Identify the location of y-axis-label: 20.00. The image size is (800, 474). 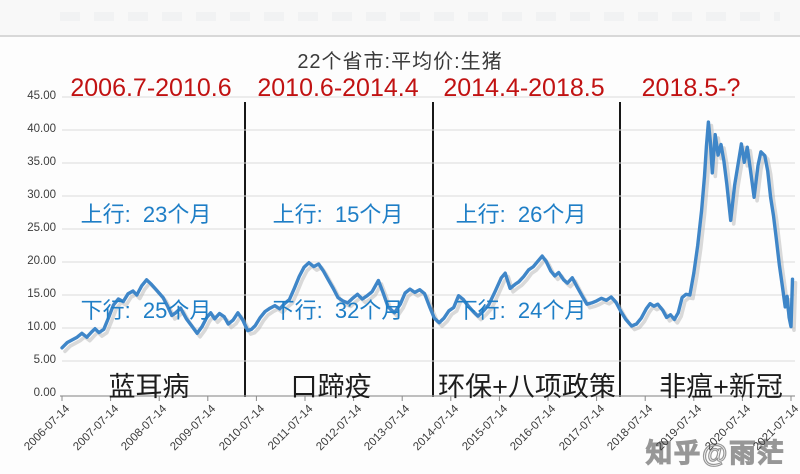
(41, 261).